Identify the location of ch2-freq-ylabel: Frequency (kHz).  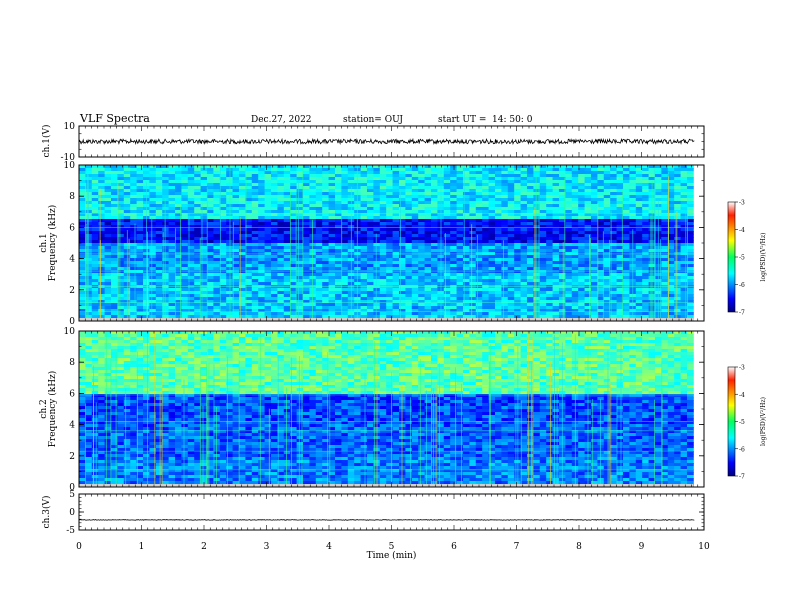
(52, 409).